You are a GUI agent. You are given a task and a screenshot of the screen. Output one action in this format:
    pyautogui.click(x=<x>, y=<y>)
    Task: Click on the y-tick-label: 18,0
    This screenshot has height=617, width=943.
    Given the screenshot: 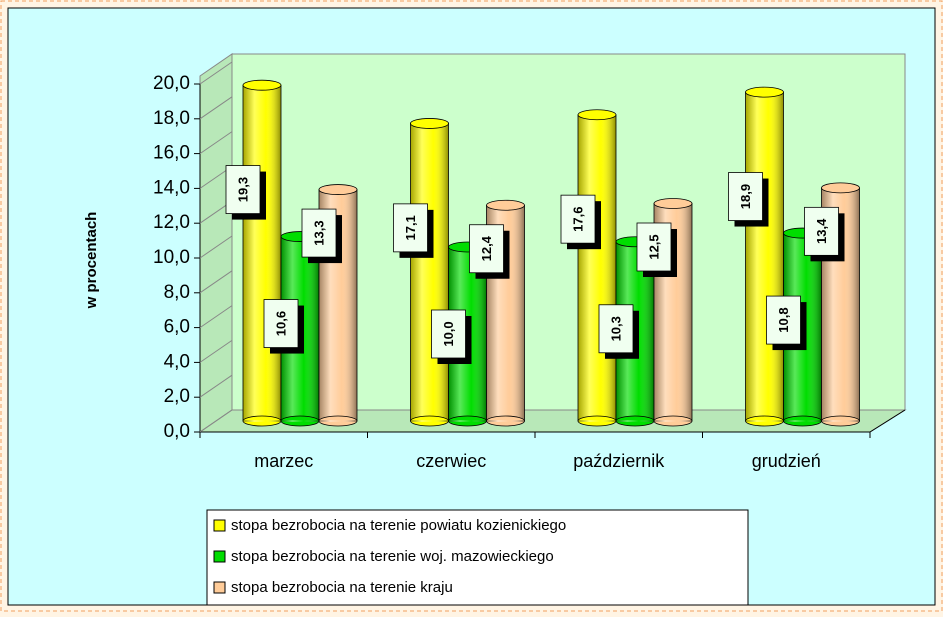 What is the action you would take?
    pyautogui.click(x=171, y=118)
    